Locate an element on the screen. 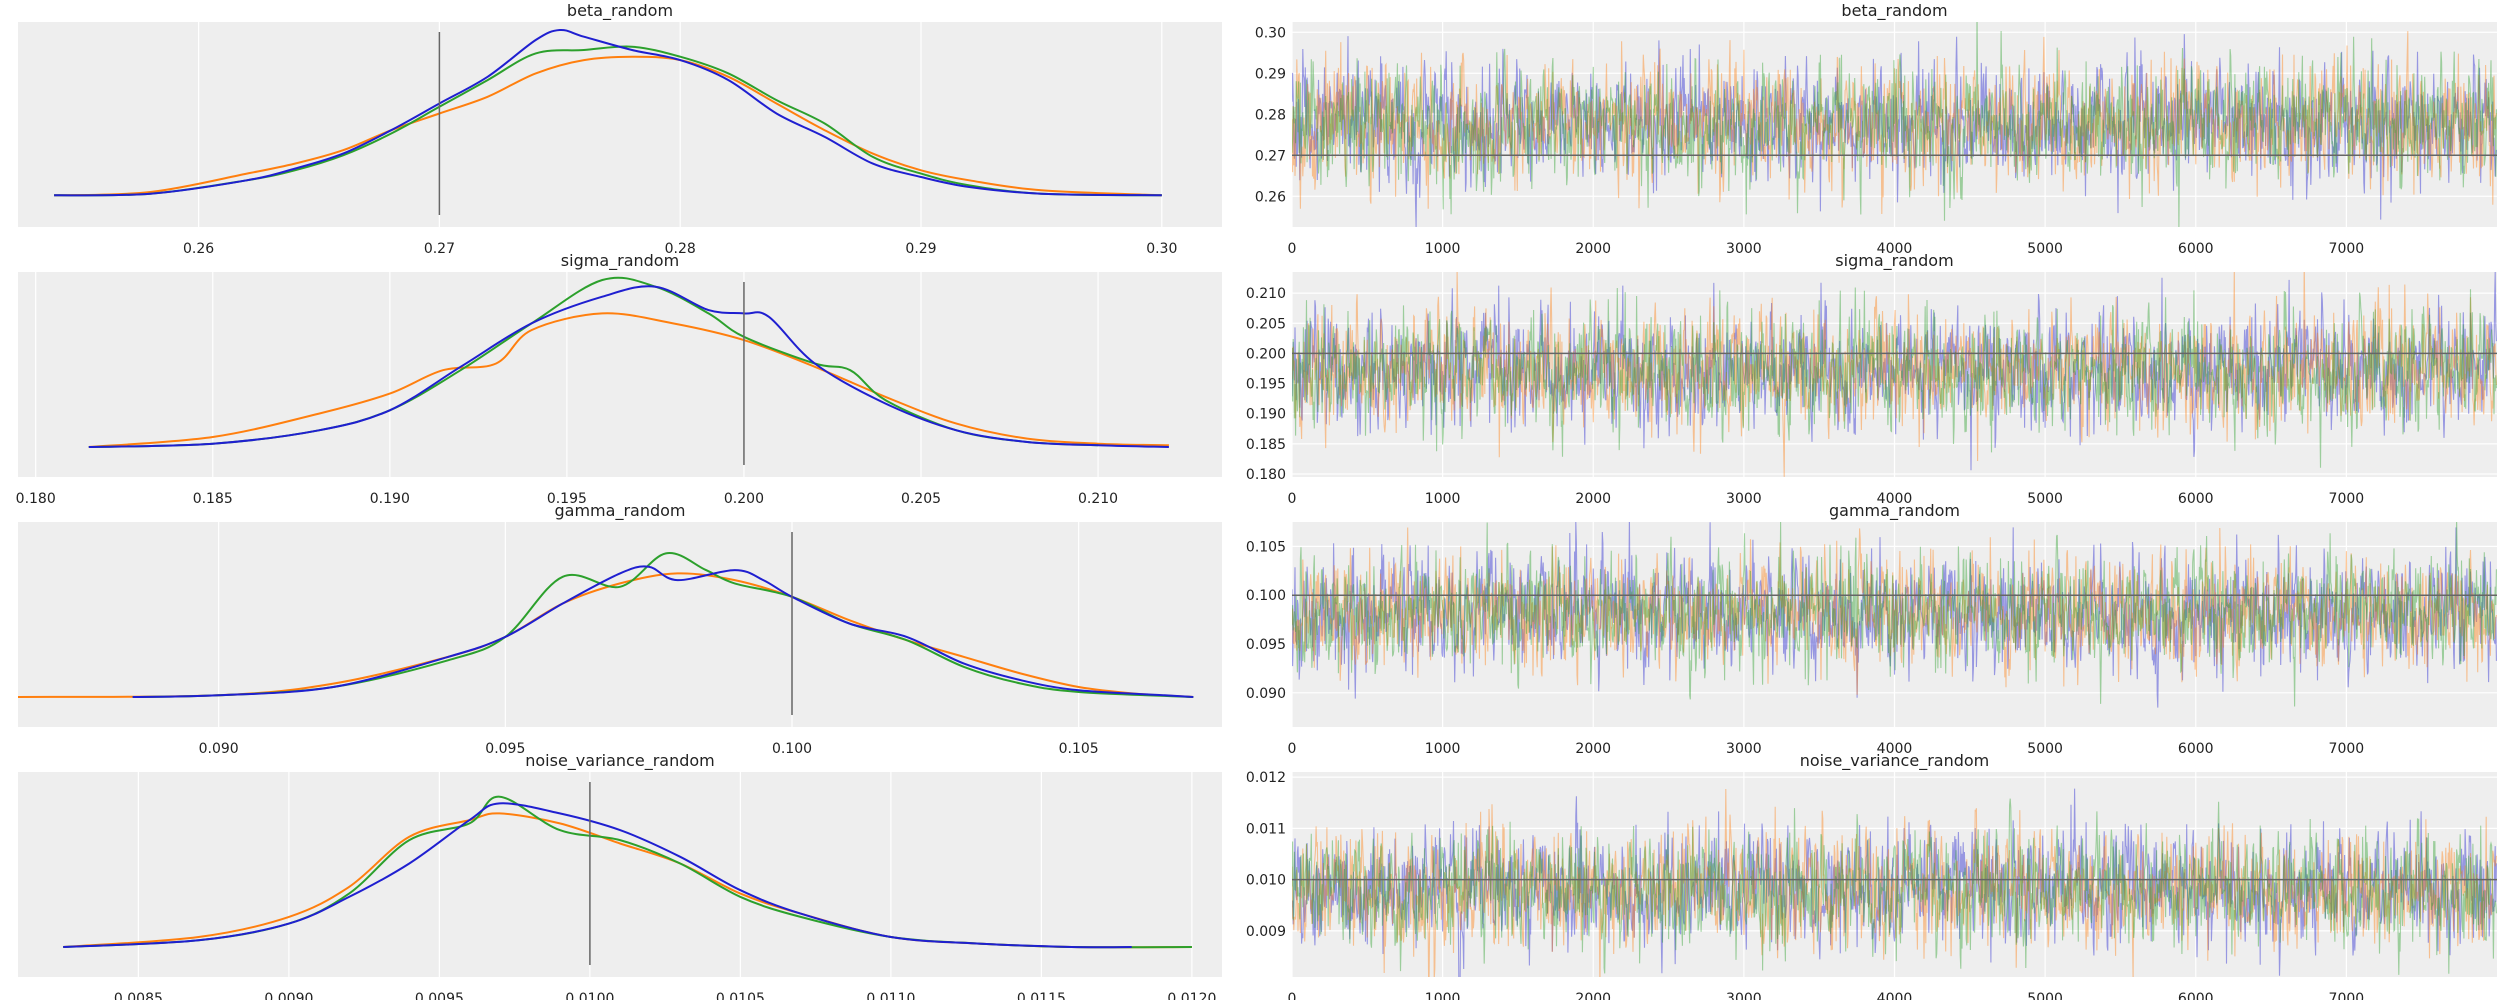  x-tick-label: 0.0120 is located at coordinates (1191, 995).